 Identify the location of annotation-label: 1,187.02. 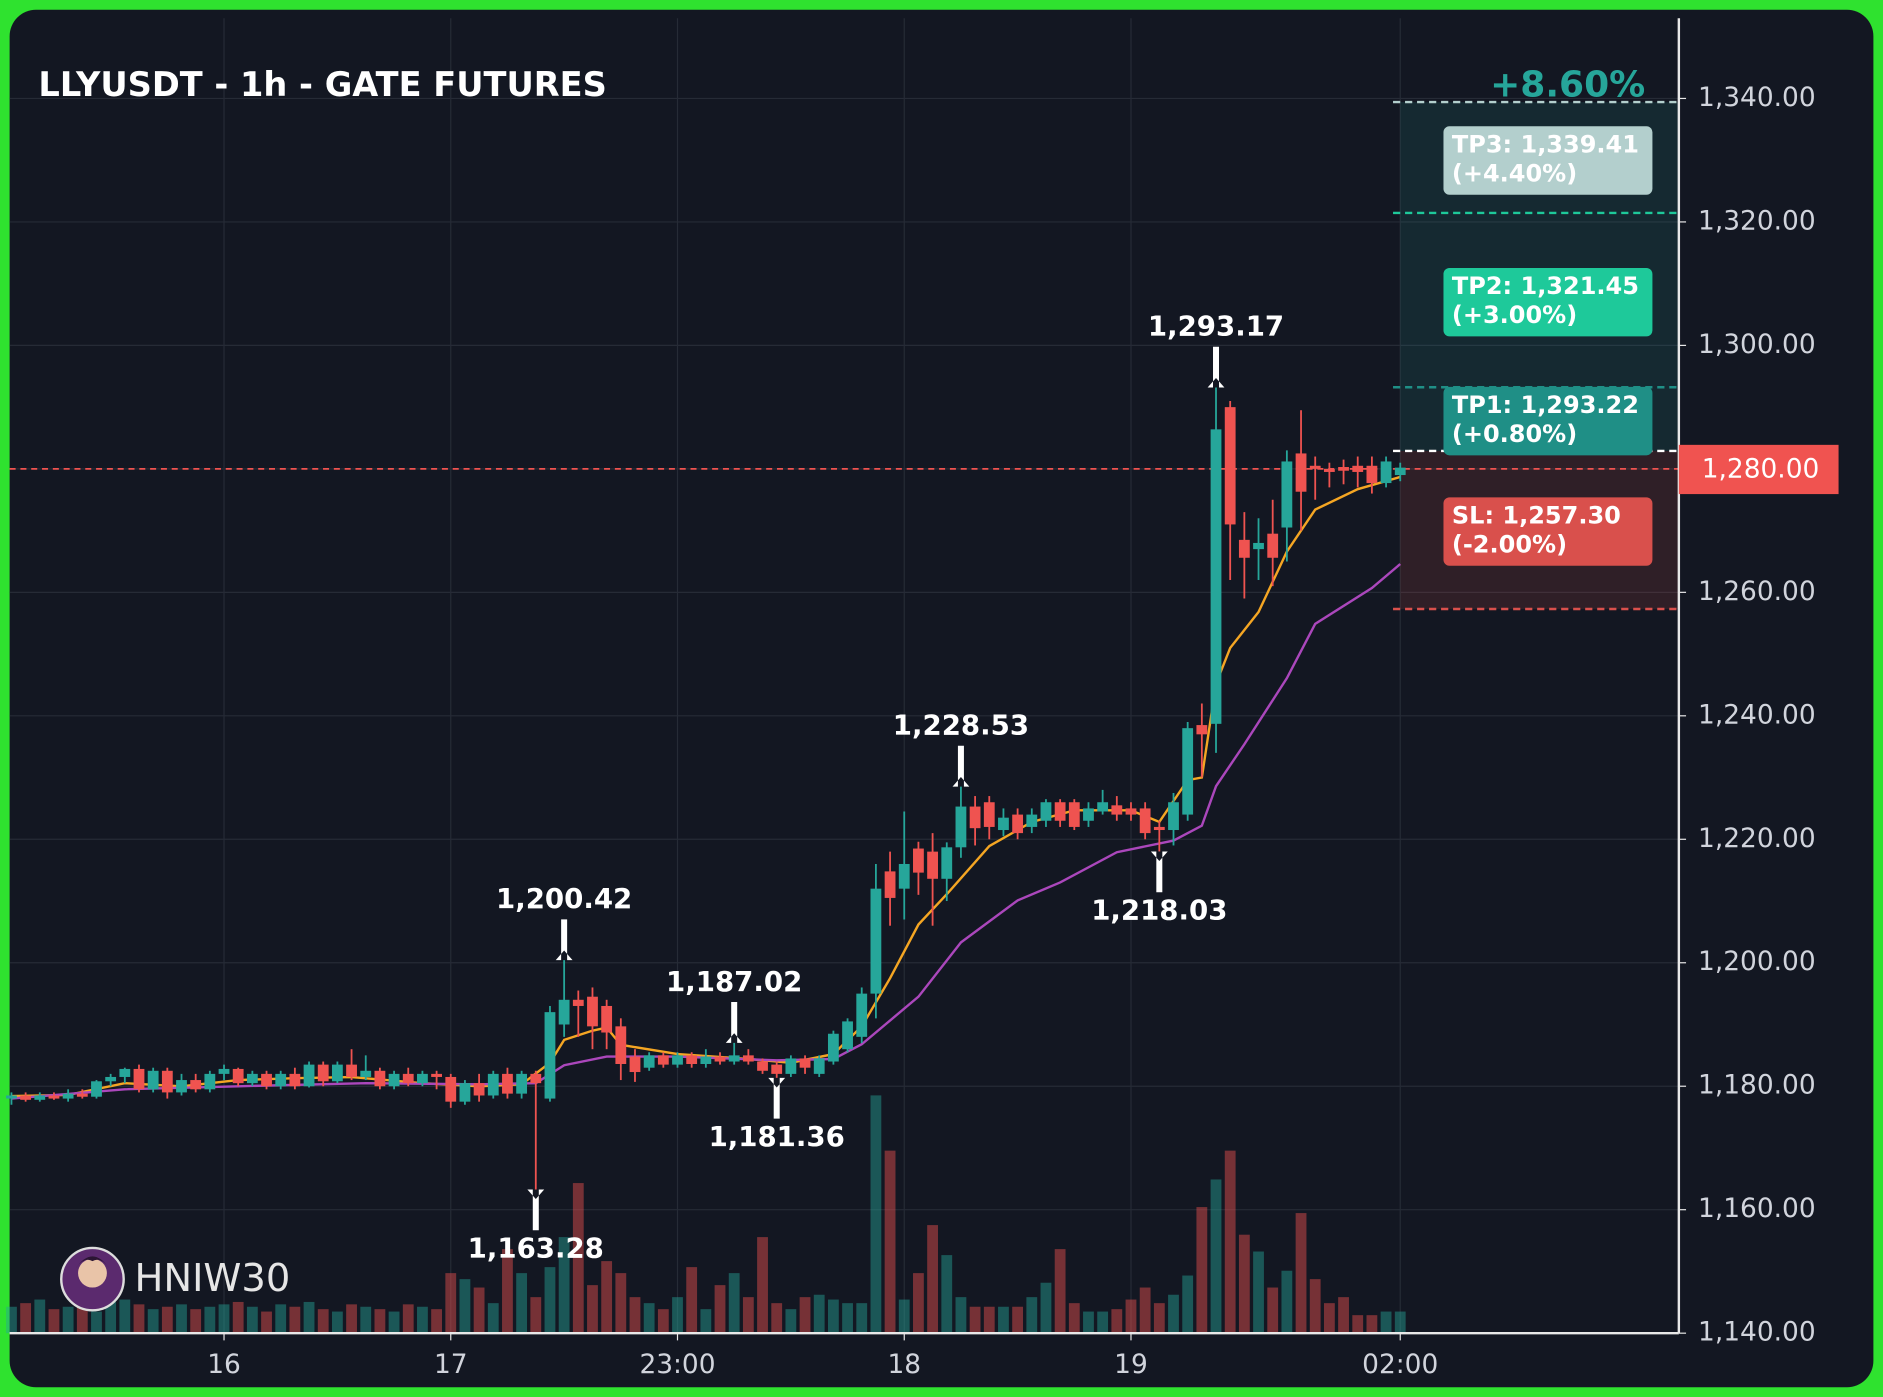
(734, 981).